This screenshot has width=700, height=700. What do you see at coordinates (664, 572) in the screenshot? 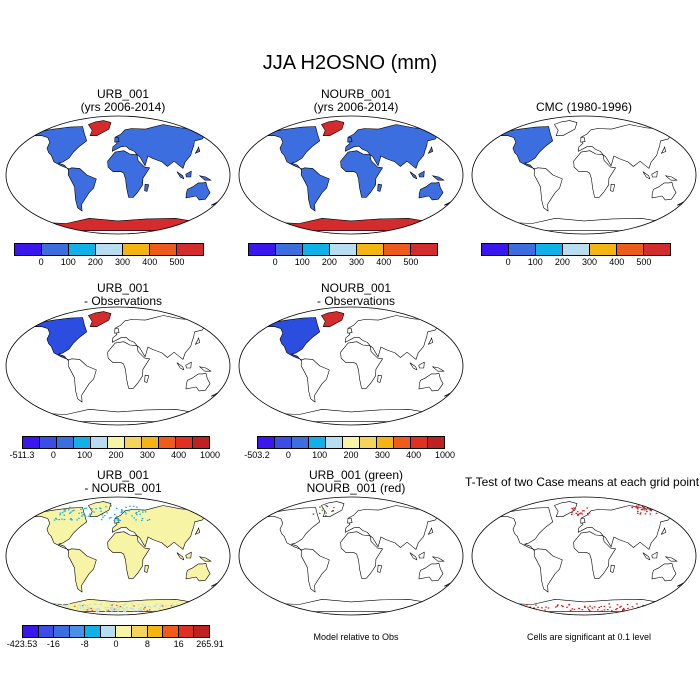
I see `landmass-australia` at bounding box center [664, 572].